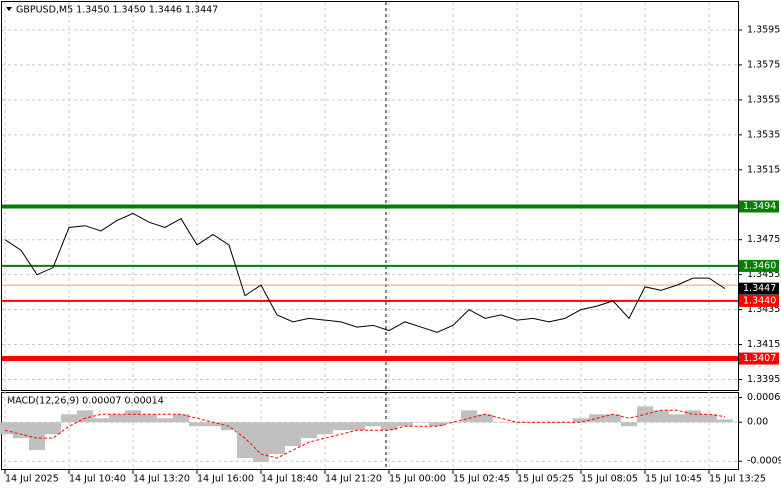  What do you see at coordinates (764, 461) in the screenshot?
I see `y-tick-label: -0.00098` at bounding box center [764, 461].